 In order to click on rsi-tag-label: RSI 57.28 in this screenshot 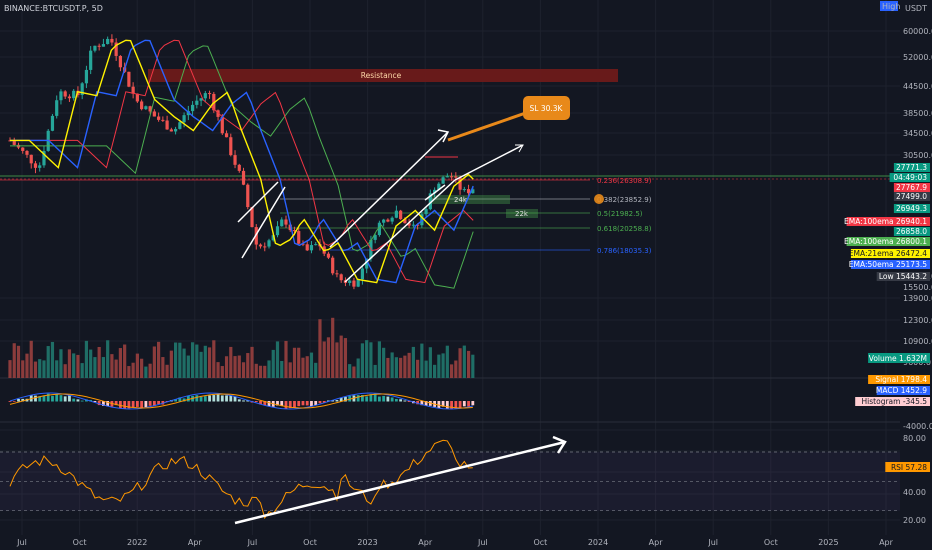, I will do `click(909, 467)`.